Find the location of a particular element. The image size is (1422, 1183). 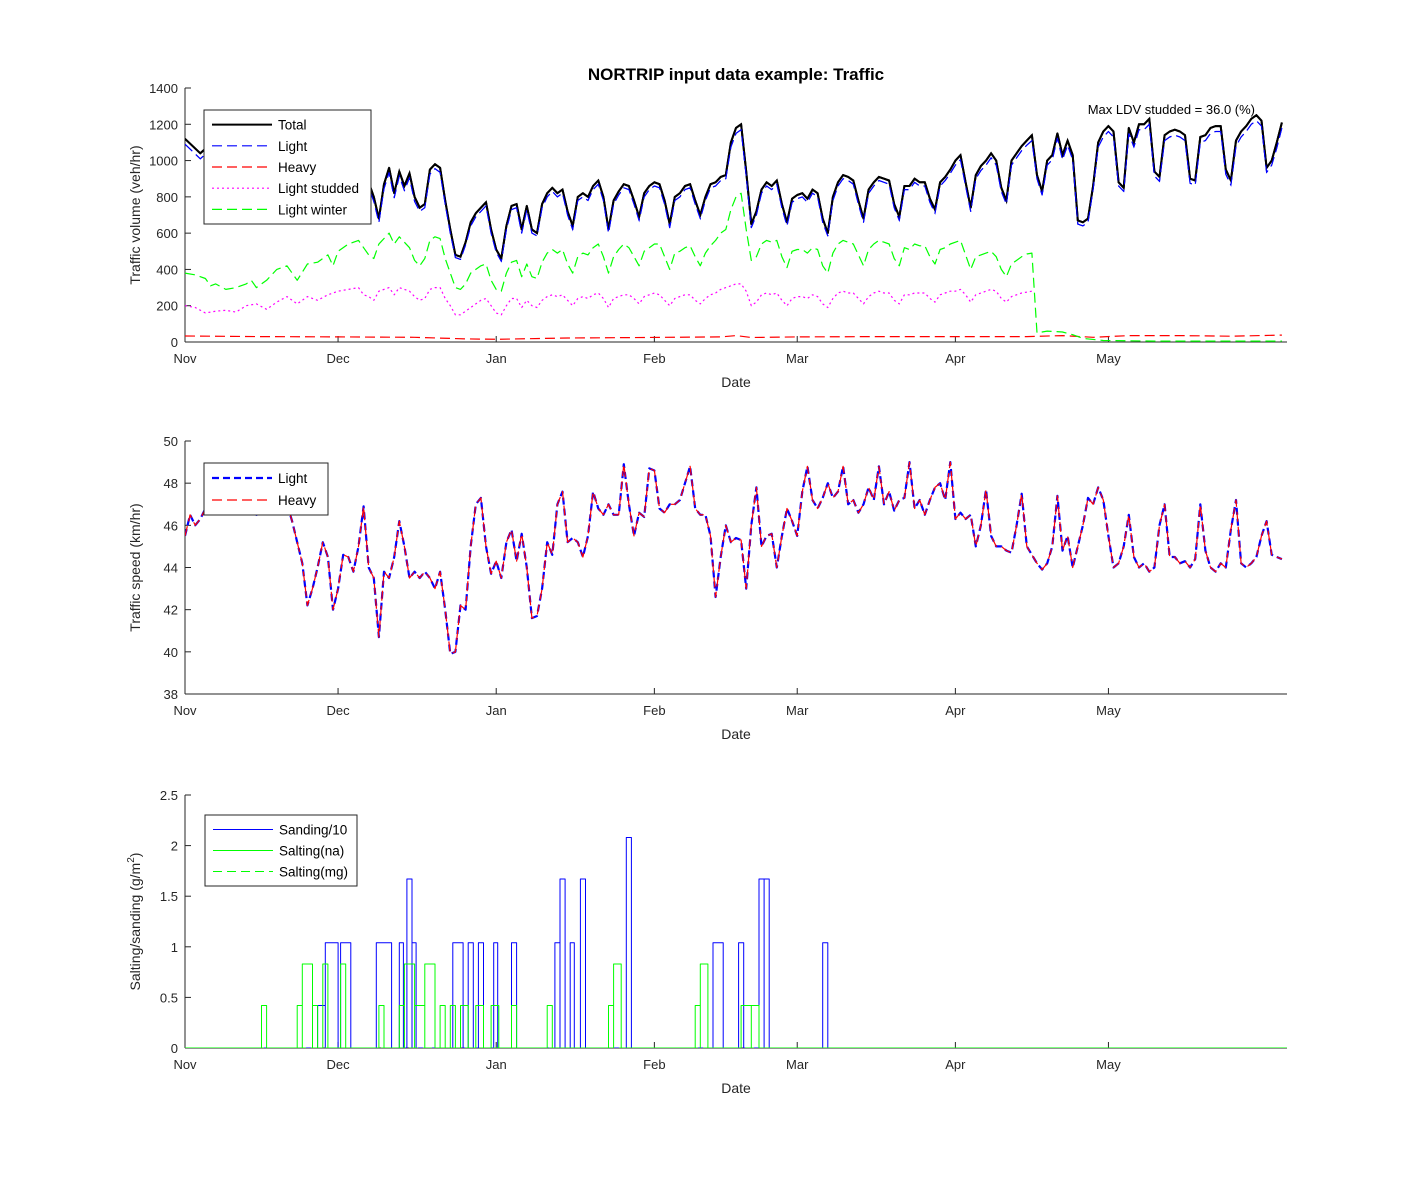

figure-title: NORTRIP input data example: Traffic is located at coordinates (736, 74).